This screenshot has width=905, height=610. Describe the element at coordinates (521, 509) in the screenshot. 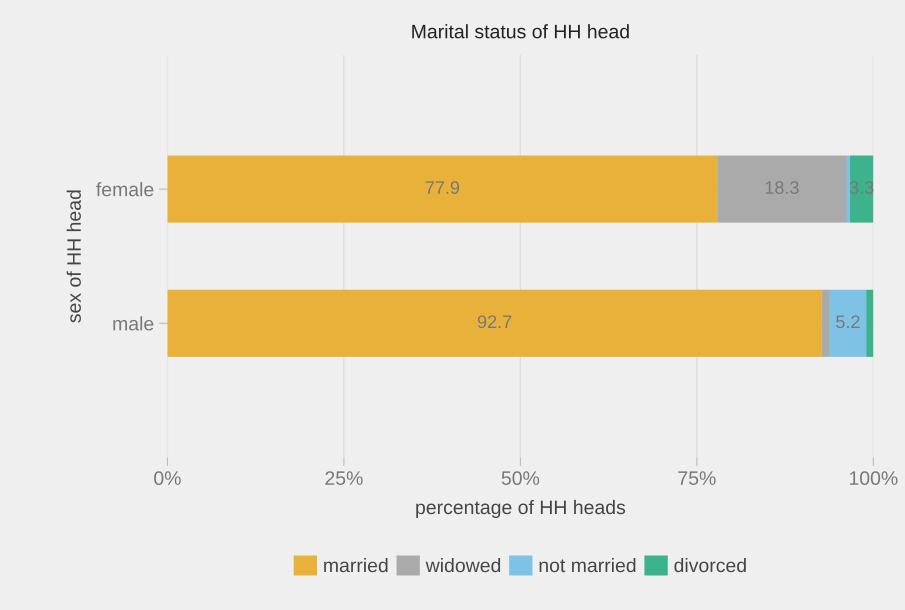

I see `x-axis-title: percentage of HH heads` at that location.